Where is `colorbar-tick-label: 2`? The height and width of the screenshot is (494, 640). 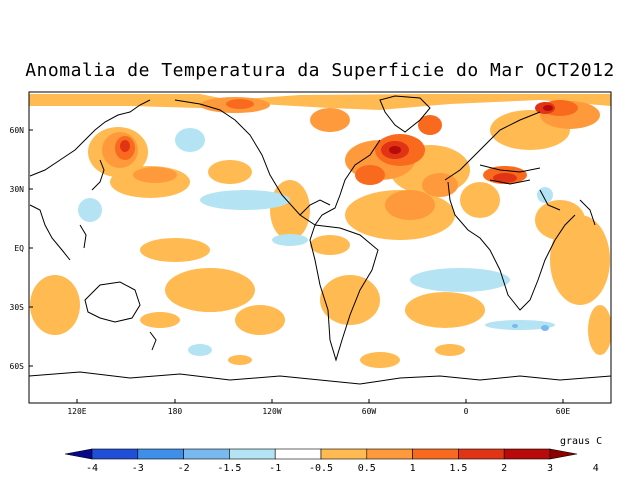 colorbar-tick-label: 2 is located at coordinates (504, 468).